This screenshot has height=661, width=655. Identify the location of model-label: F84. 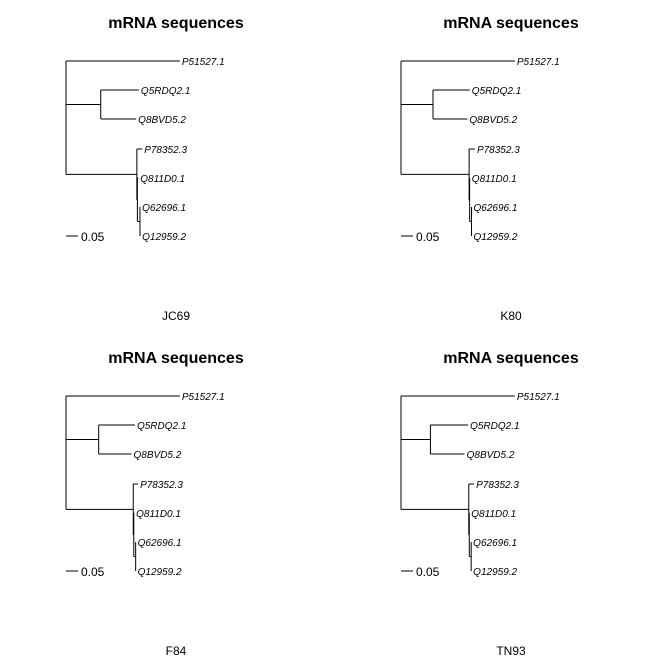
(176, 651).